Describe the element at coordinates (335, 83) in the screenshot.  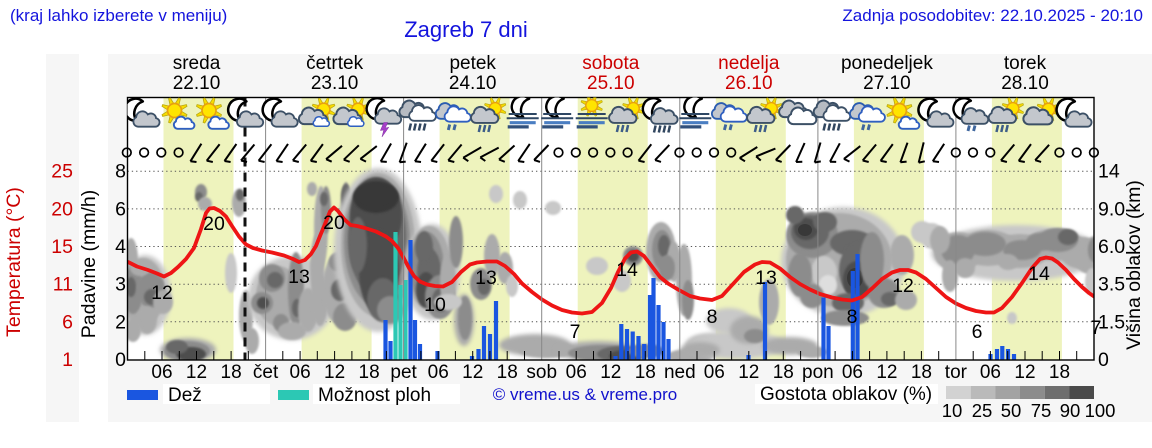
I see `svg-text: 23.10` at that location.